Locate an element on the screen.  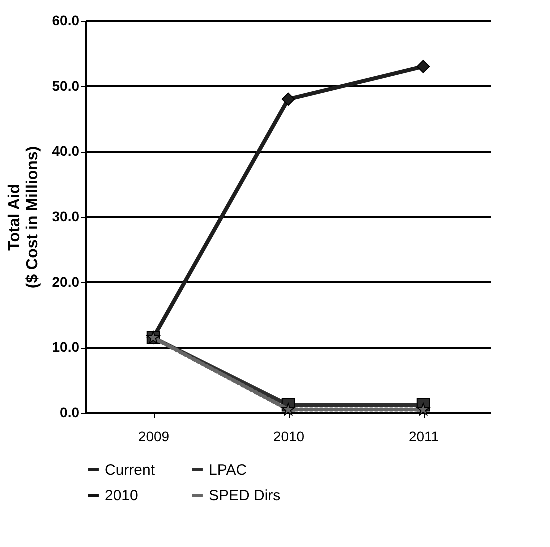
y-tick-label: 10.0 is located at coordinates (66, 347).